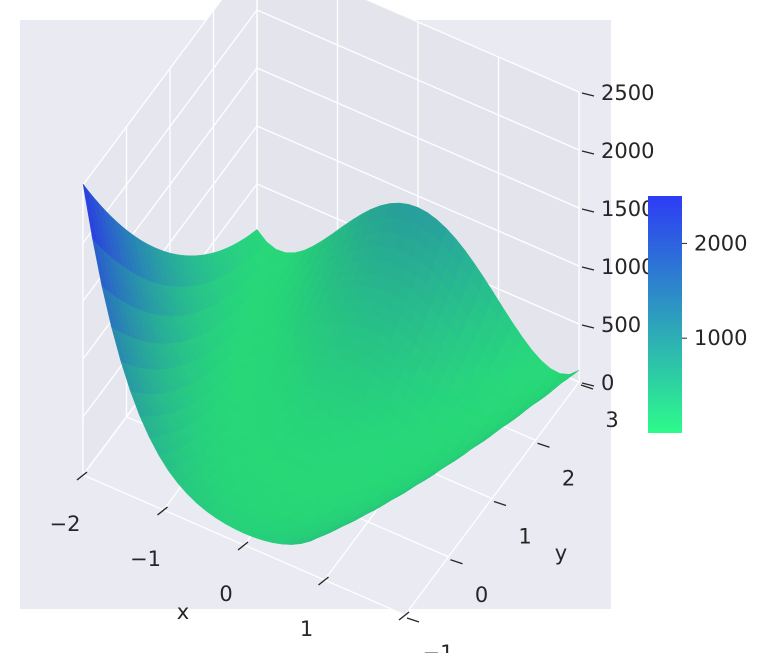  Describe the element at coordinates (65, 524) in the screenshot. I see `x-tick-label: −2` at that location.